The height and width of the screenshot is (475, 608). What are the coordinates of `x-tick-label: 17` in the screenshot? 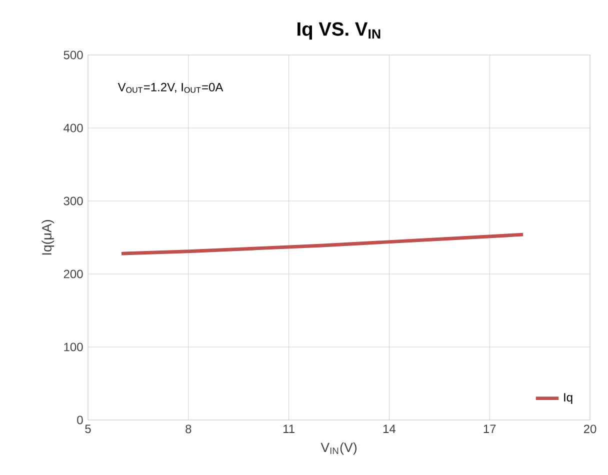 It's located at (490, 428).